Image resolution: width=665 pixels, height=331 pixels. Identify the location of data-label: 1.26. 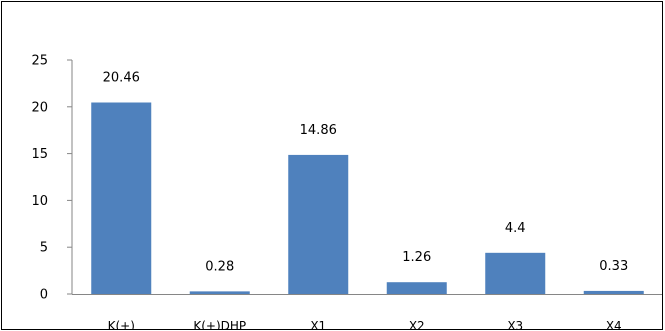
(416, 257).